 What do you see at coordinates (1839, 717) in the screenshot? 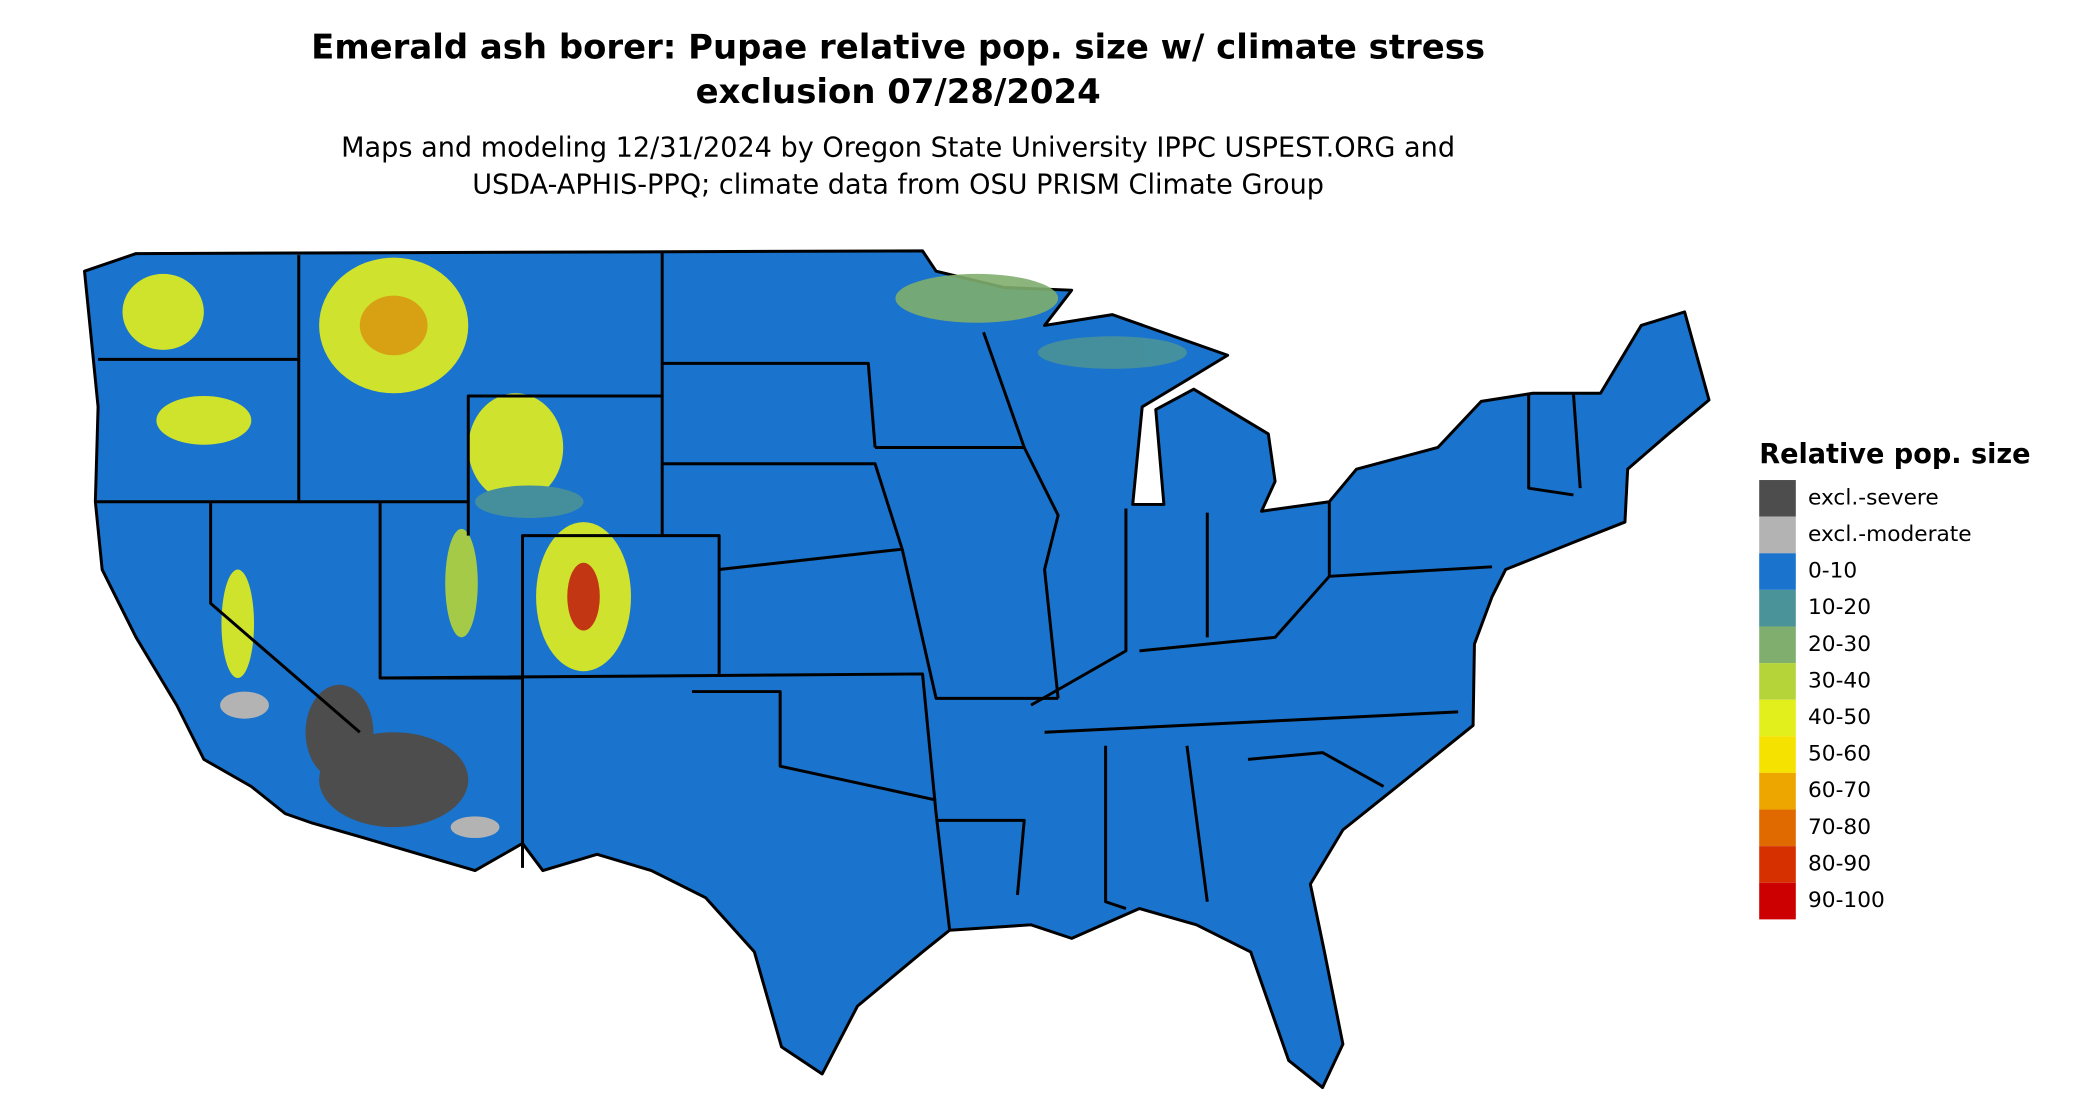
I see `legend-label: 40-50` at bounding box center [1839, 717].